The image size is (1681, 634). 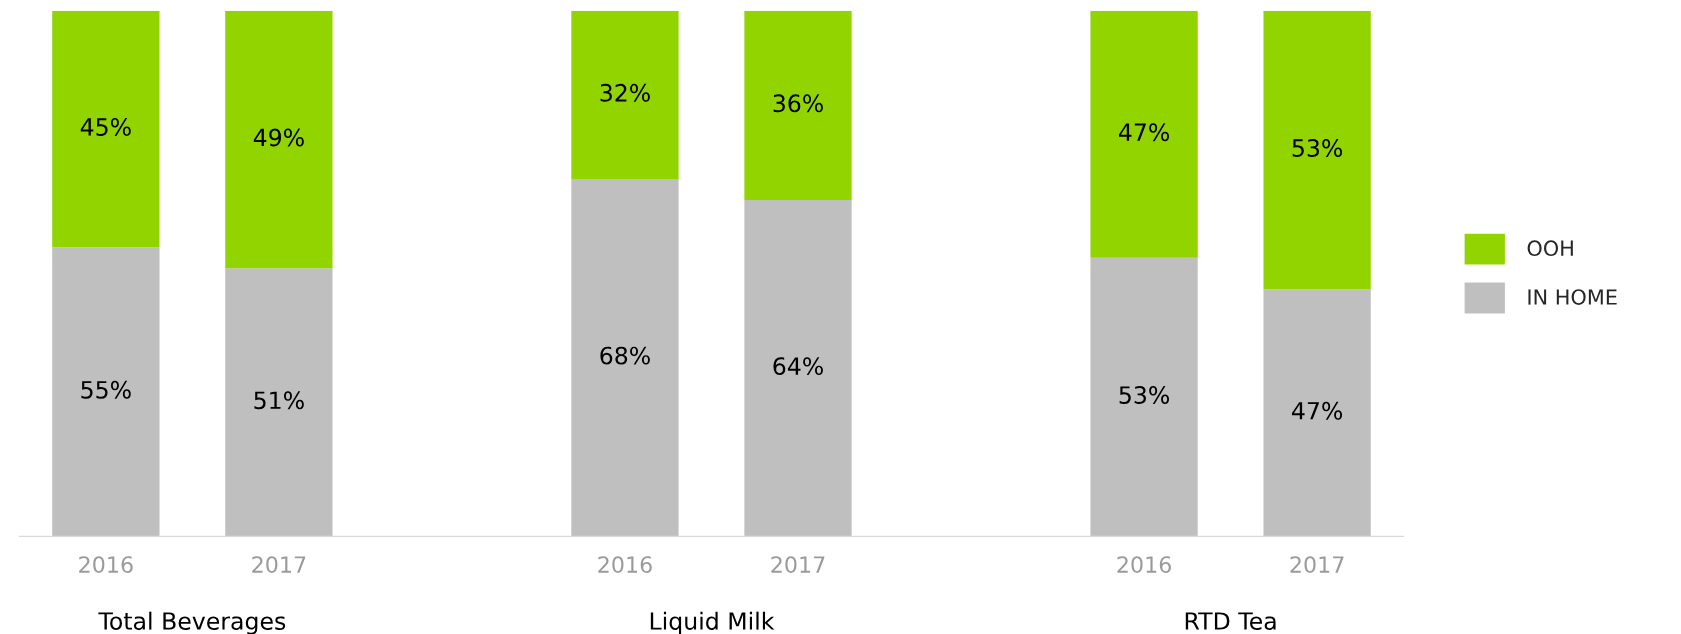 I want to click on legend-label: OOH, so click(x=1550, y=248).